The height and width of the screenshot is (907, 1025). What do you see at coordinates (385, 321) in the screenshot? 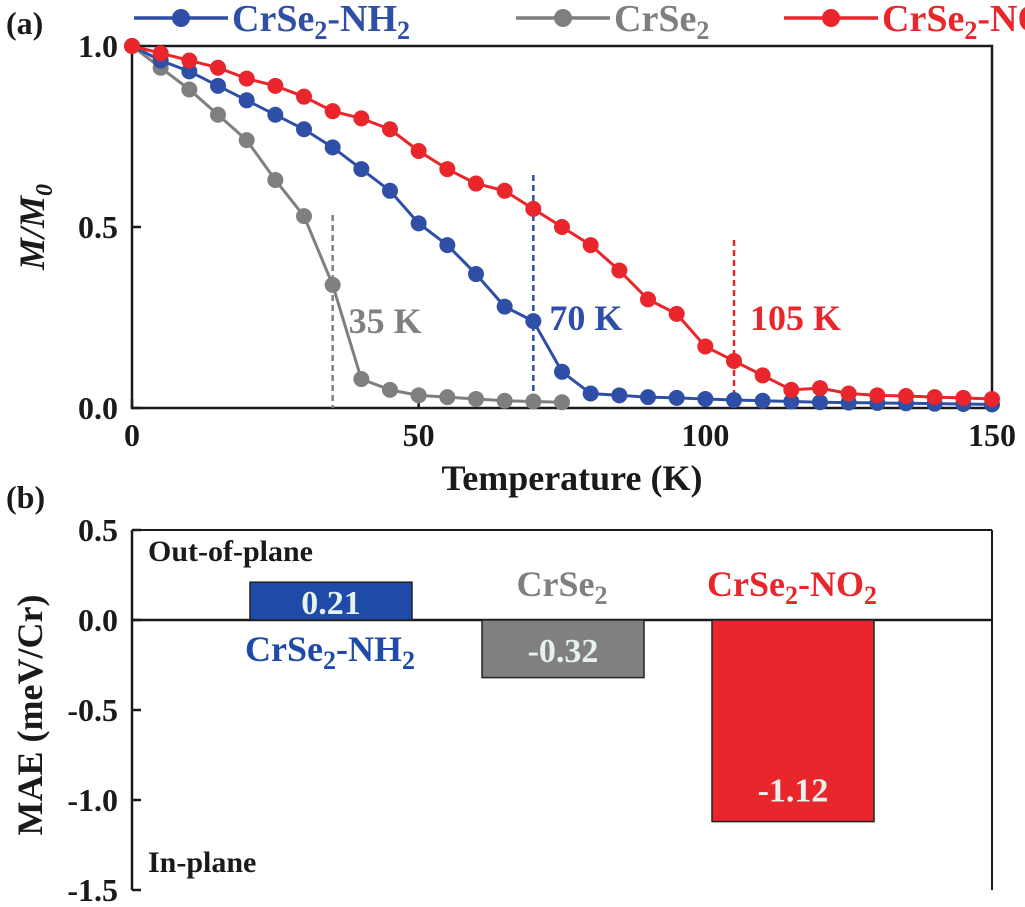
I see `tc-label: 35 K` at bounding box center [385, 321].